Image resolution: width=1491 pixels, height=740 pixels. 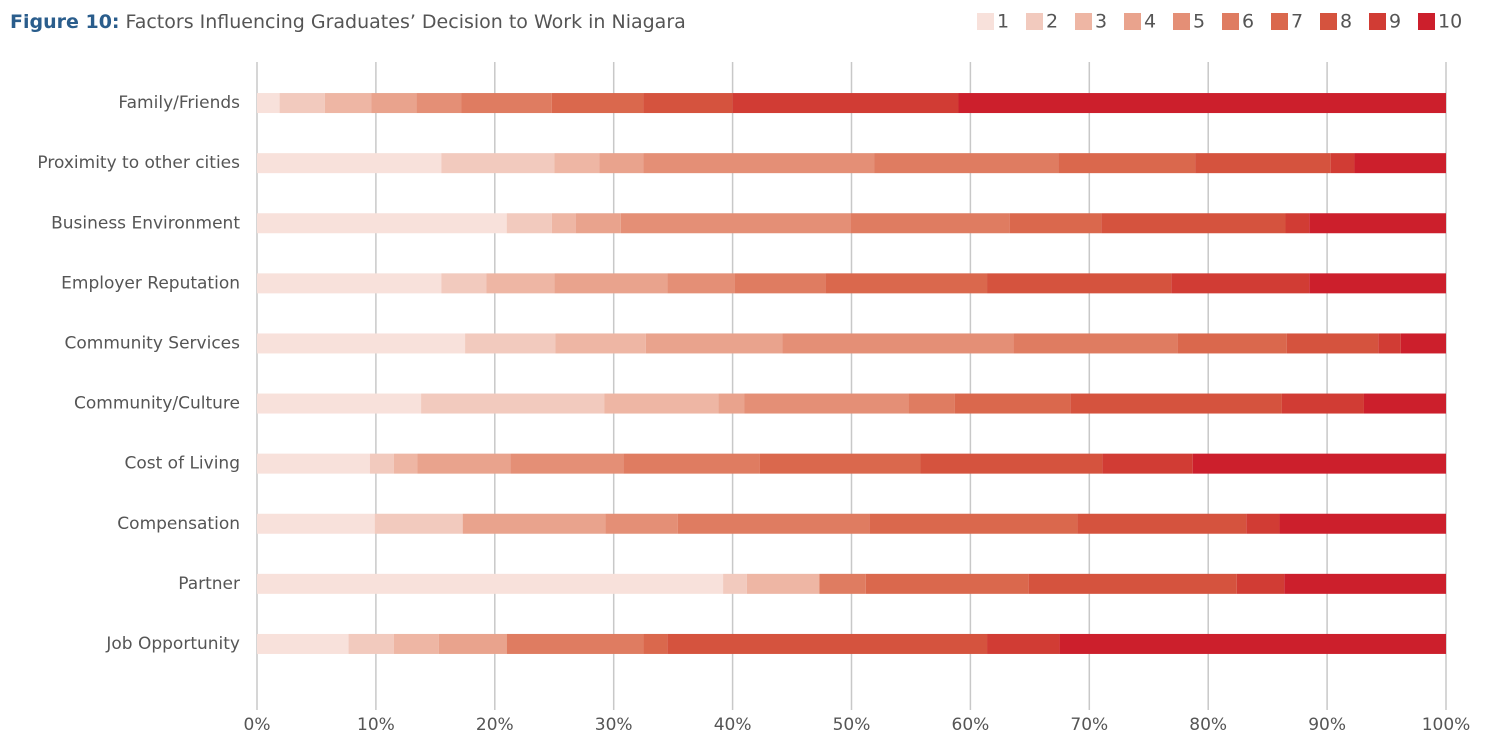 I want to click on legend-label: 7, so click(x=1297, y=22).